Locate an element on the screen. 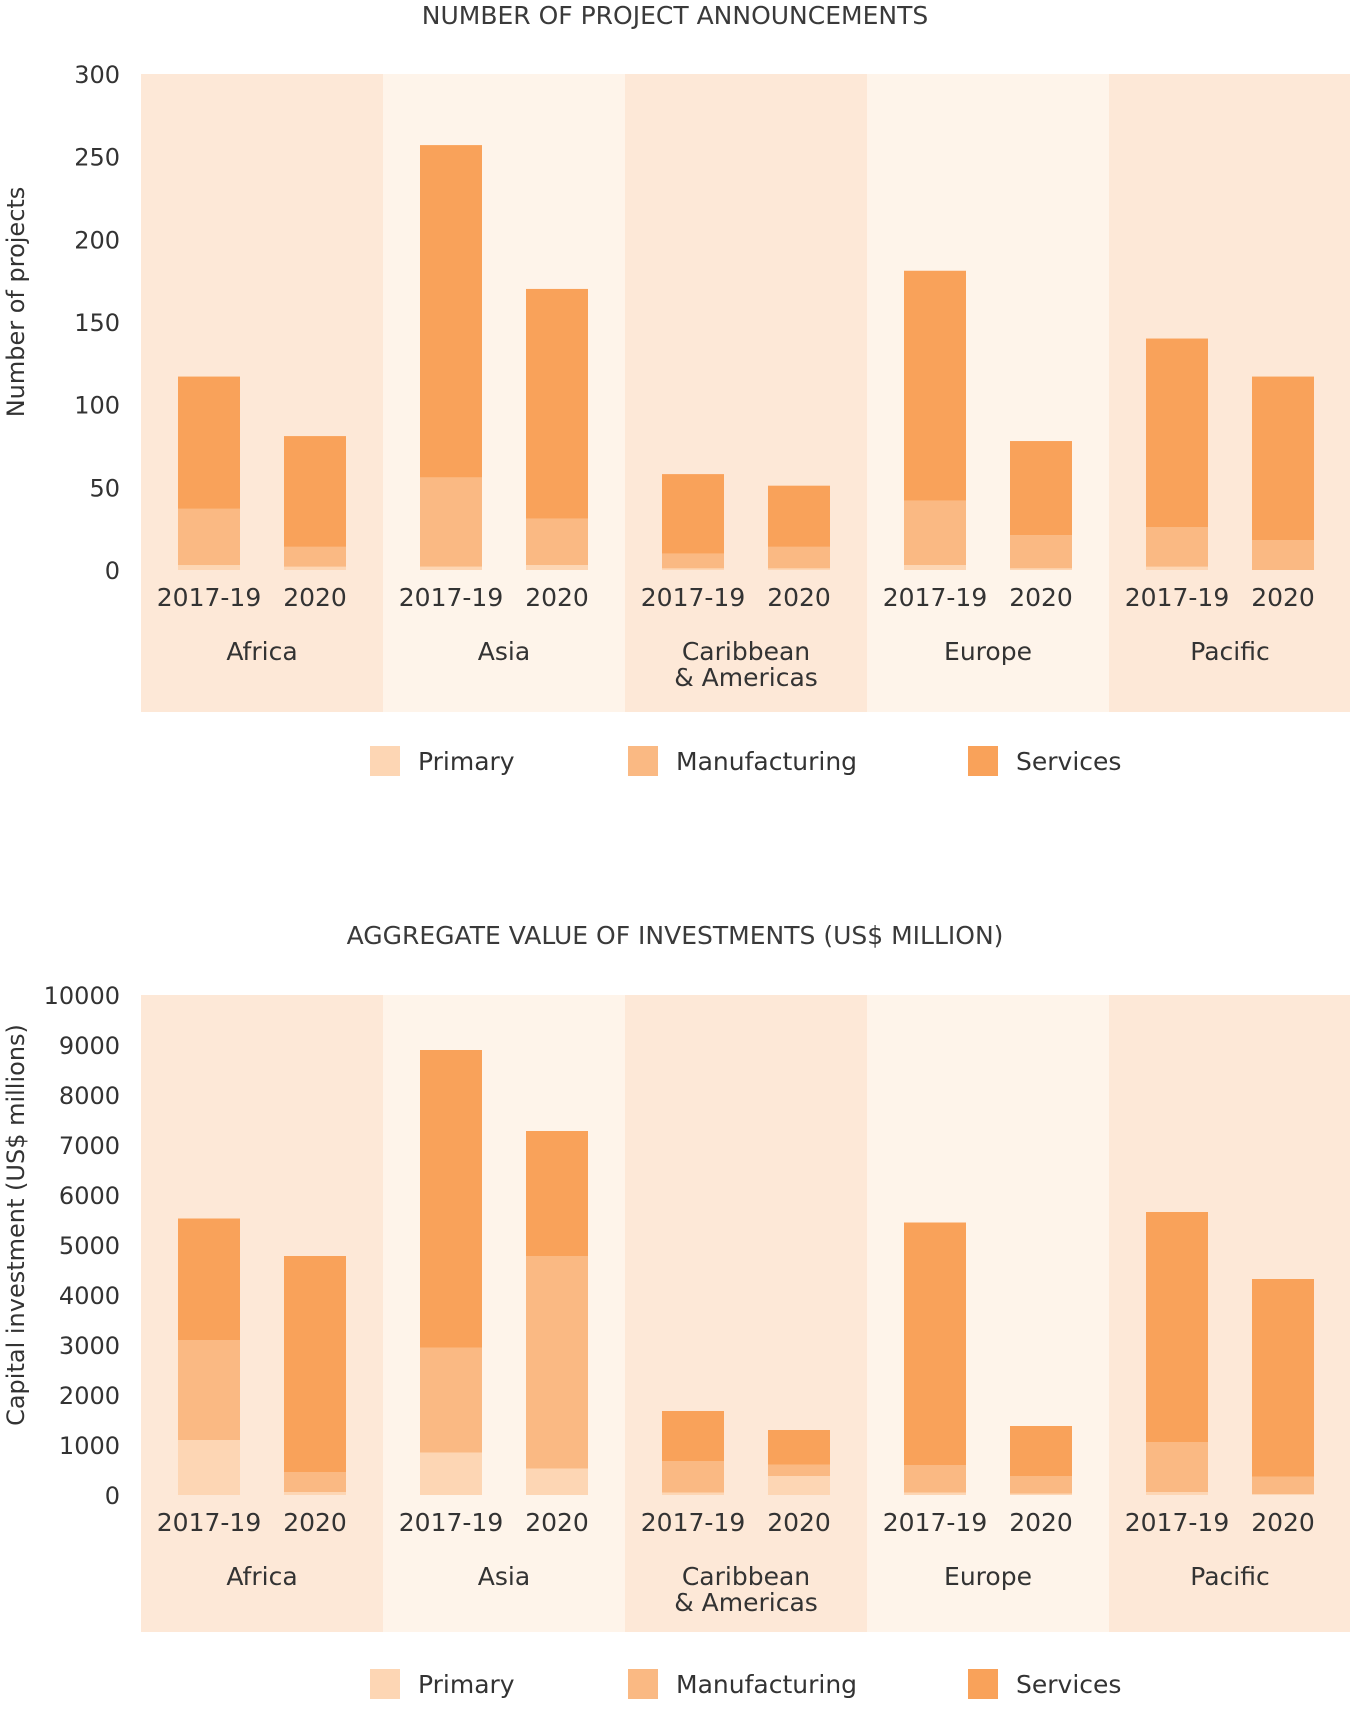  y-tick-label: 7000 is located at coordinates (89, 1146).